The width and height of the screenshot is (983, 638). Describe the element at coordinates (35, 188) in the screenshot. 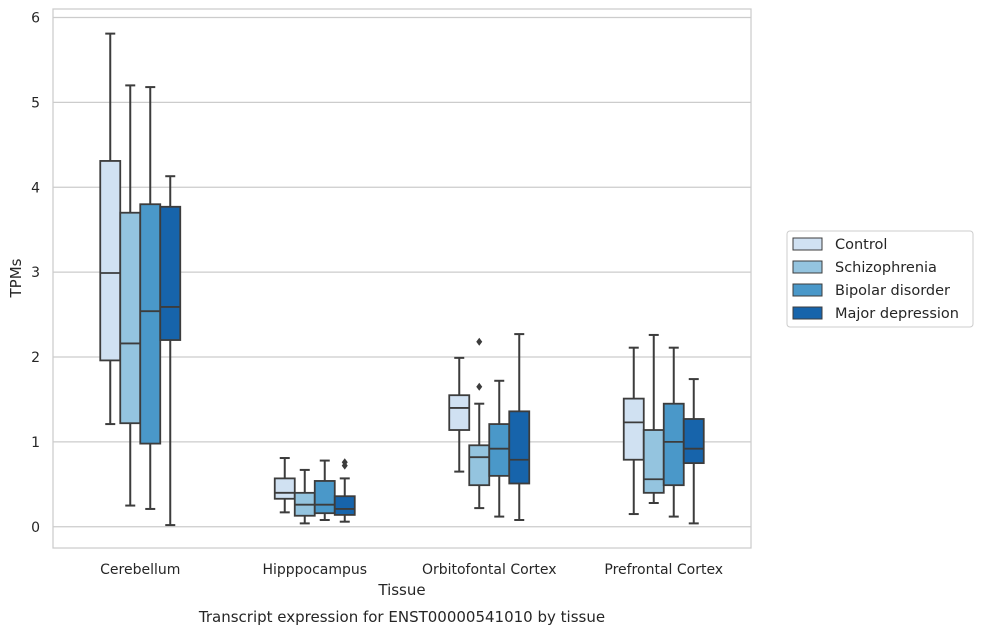

I see `y-tick-label-4: 4` at that location.